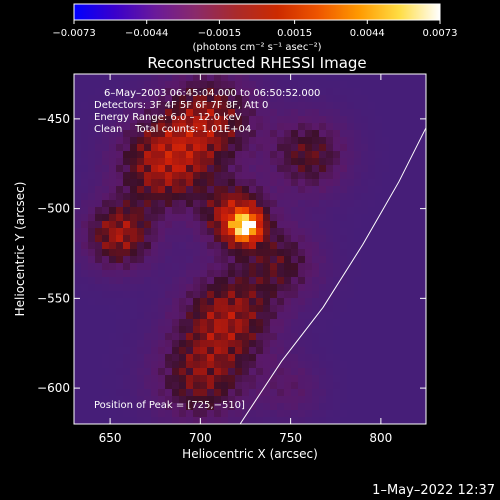 The width and height of the screenshot is (500, 500). I want to click on annotation-time-range: 6–May–2003 06:45:04.000 to 06:50:52.000, so click(212, 93).